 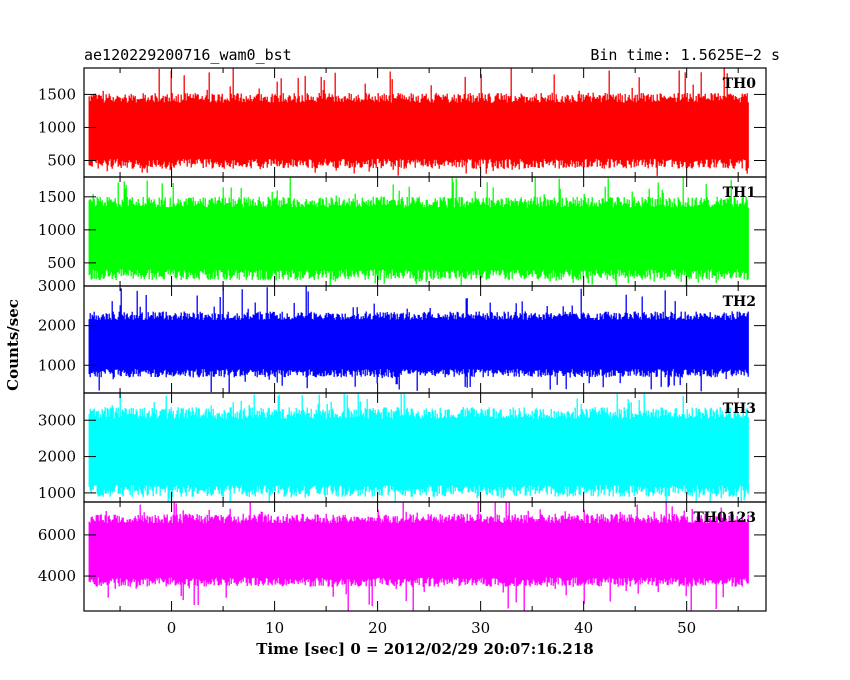 I want to click on observation-id-title: ae120229200716_wam0_bst, so click(x=188, y=55).